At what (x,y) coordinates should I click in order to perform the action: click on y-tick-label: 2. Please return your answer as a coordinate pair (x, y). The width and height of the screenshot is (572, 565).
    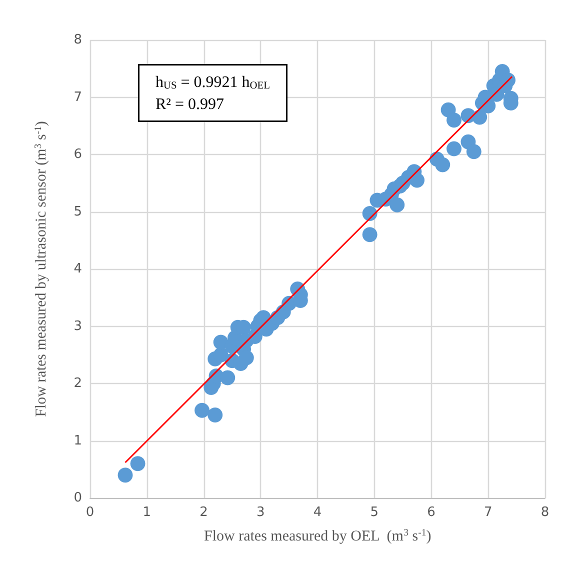
    Looking at the image, I should click on (78, 383).